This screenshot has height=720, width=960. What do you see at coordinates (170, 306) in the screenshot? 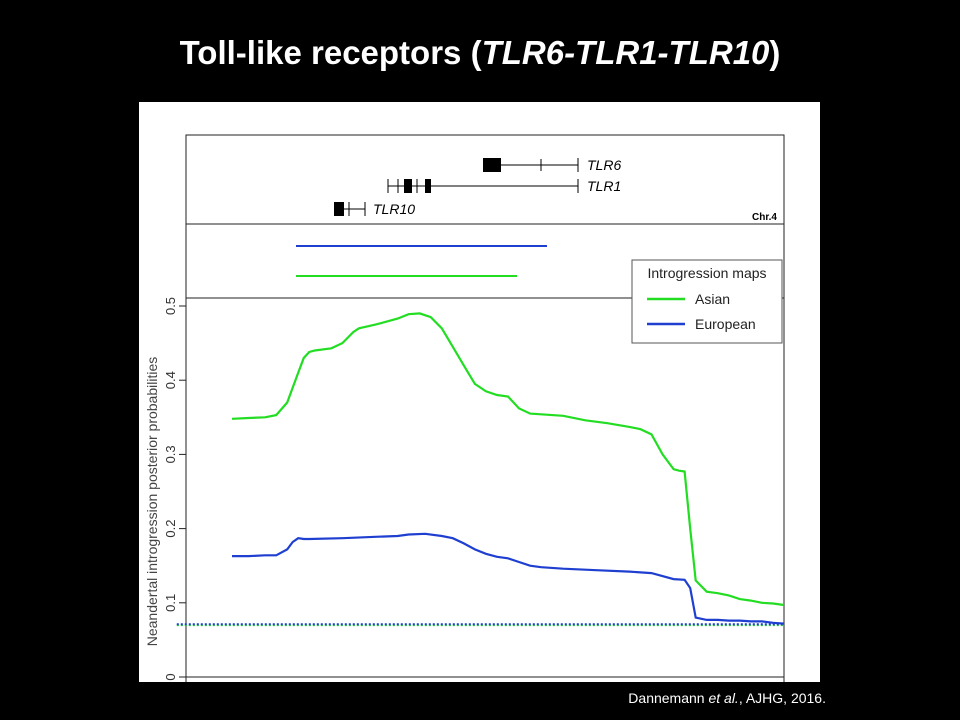
I see `y-tick-label: 0.5` at bounding box center [170, 306].